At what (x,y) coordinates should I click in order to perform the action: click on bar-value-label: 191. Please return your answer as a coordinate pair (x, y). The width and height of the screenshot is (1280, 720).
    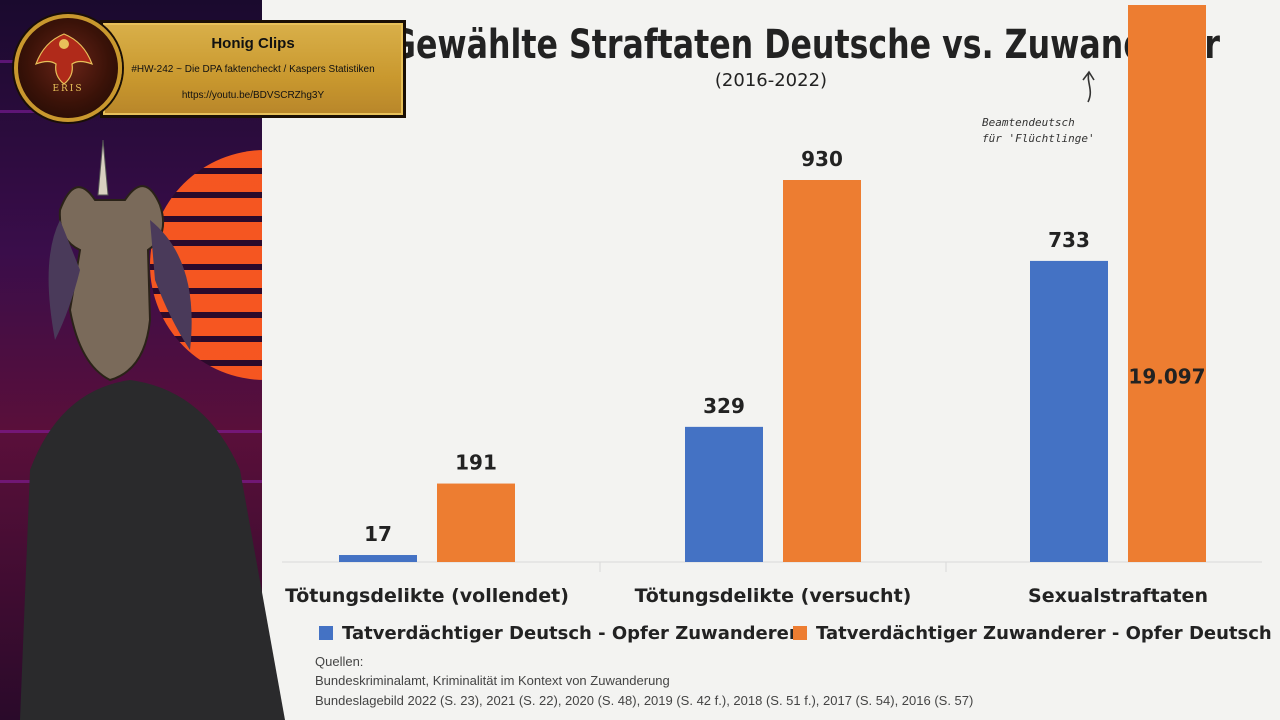
    Looking at the image, I should click on (476, 463).